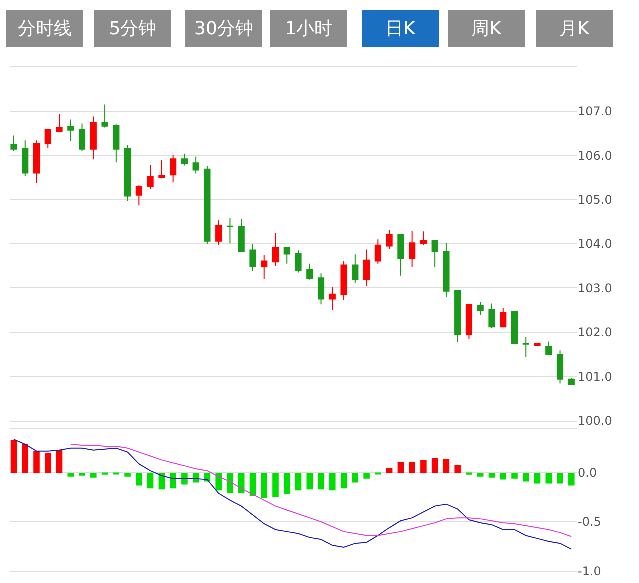  What do you see at coordinates (309, 29) in the screenshot?
I see `text: 1小时` at bounding box center [309, 29].